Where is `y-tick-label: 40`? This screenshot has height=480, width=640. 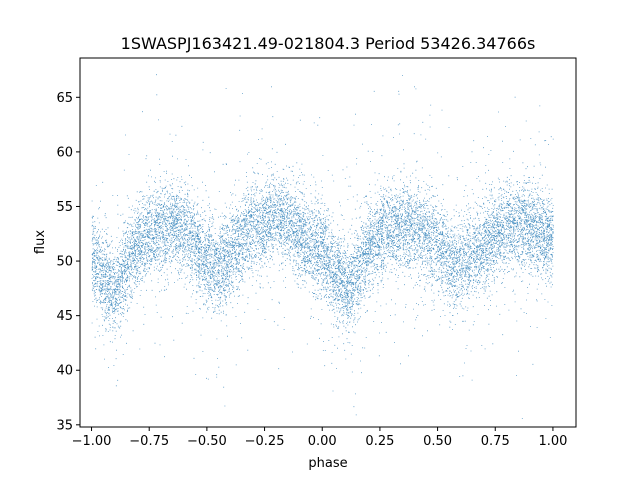 y-tick-label: 40 is located at coordinates (64, 371).